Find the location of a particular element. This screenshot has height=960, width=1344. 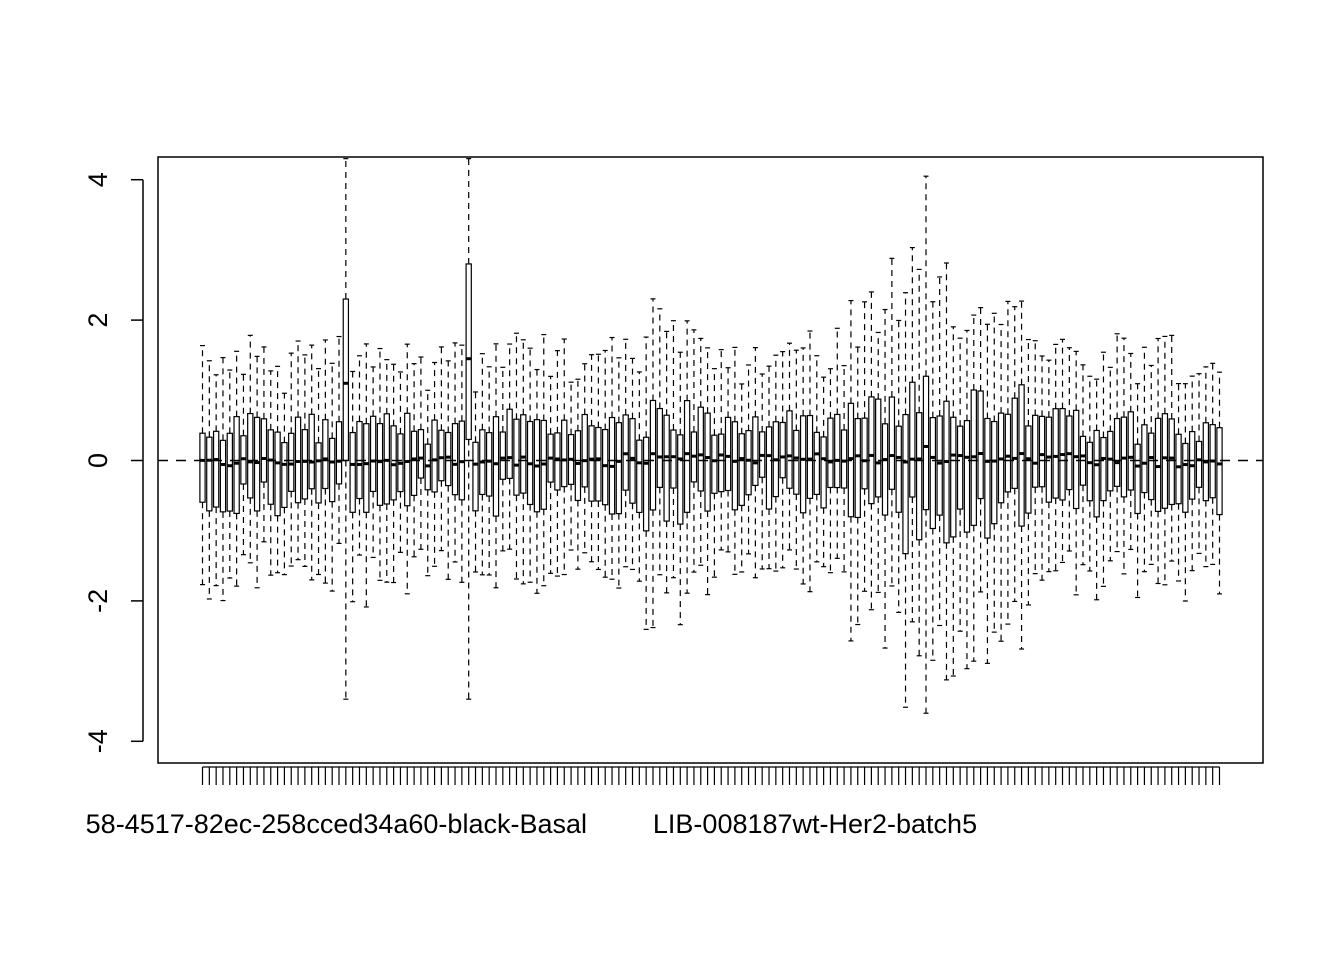

y-tick-label: 4 is located at coordinates (98, 179).